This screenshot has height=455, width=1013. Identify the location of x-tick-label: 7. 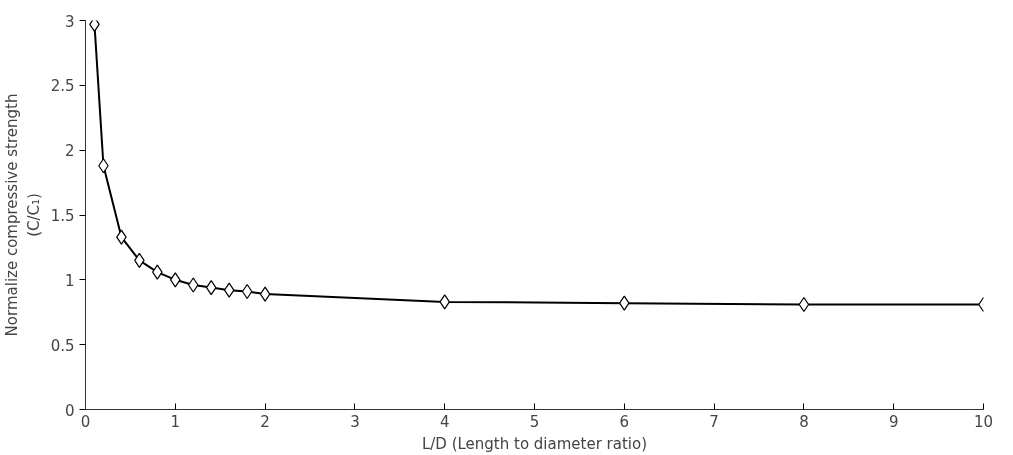
(714, 421).